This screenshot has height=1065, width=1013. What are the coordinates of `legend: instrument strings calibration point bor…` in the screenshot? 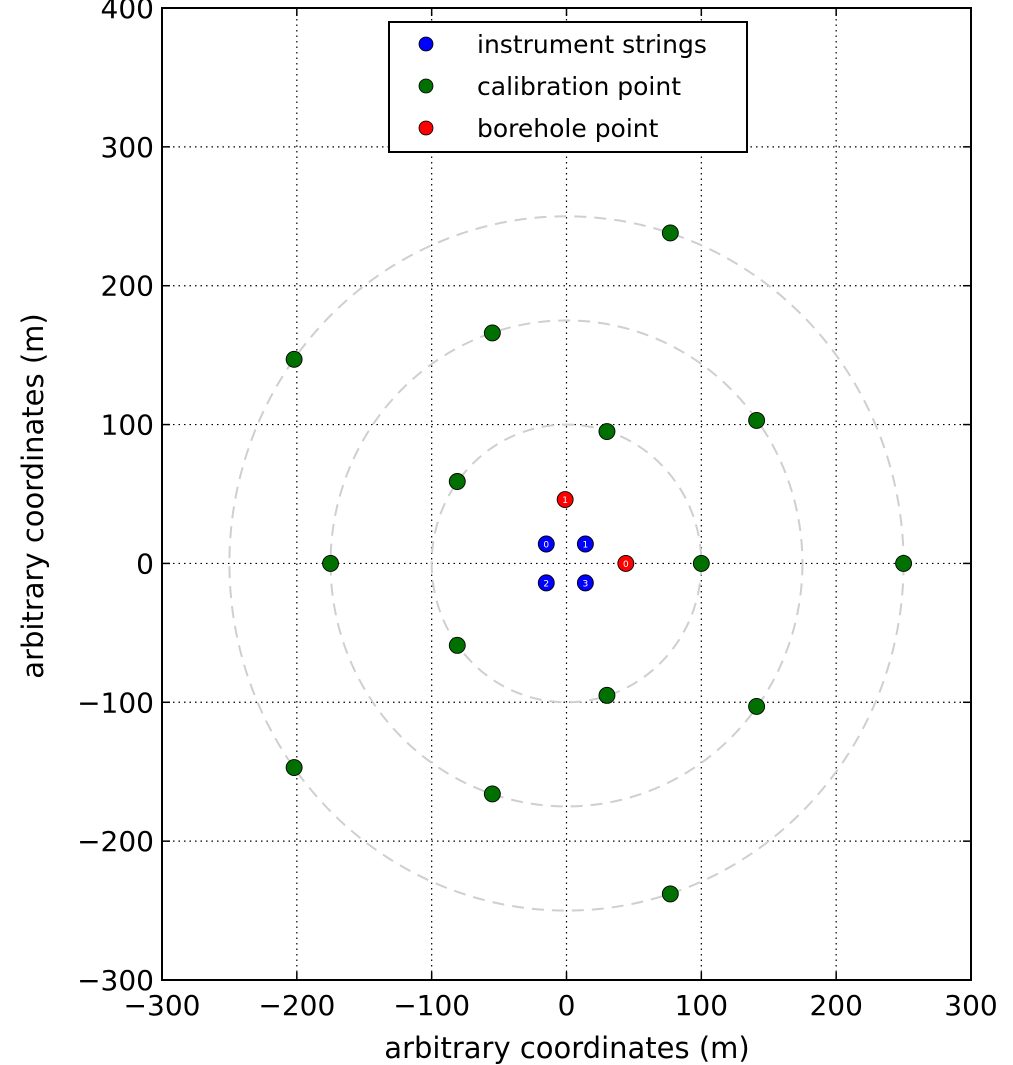 It's located at (568, 87).